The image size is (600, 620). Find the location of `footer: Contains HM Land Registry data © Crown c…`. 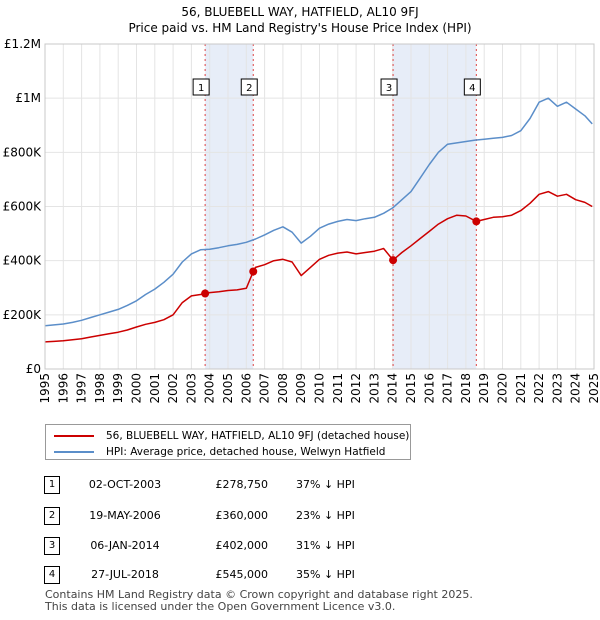

footer: Contains HM Land Registry data © Crown c… is located at coordinates (259, 601).